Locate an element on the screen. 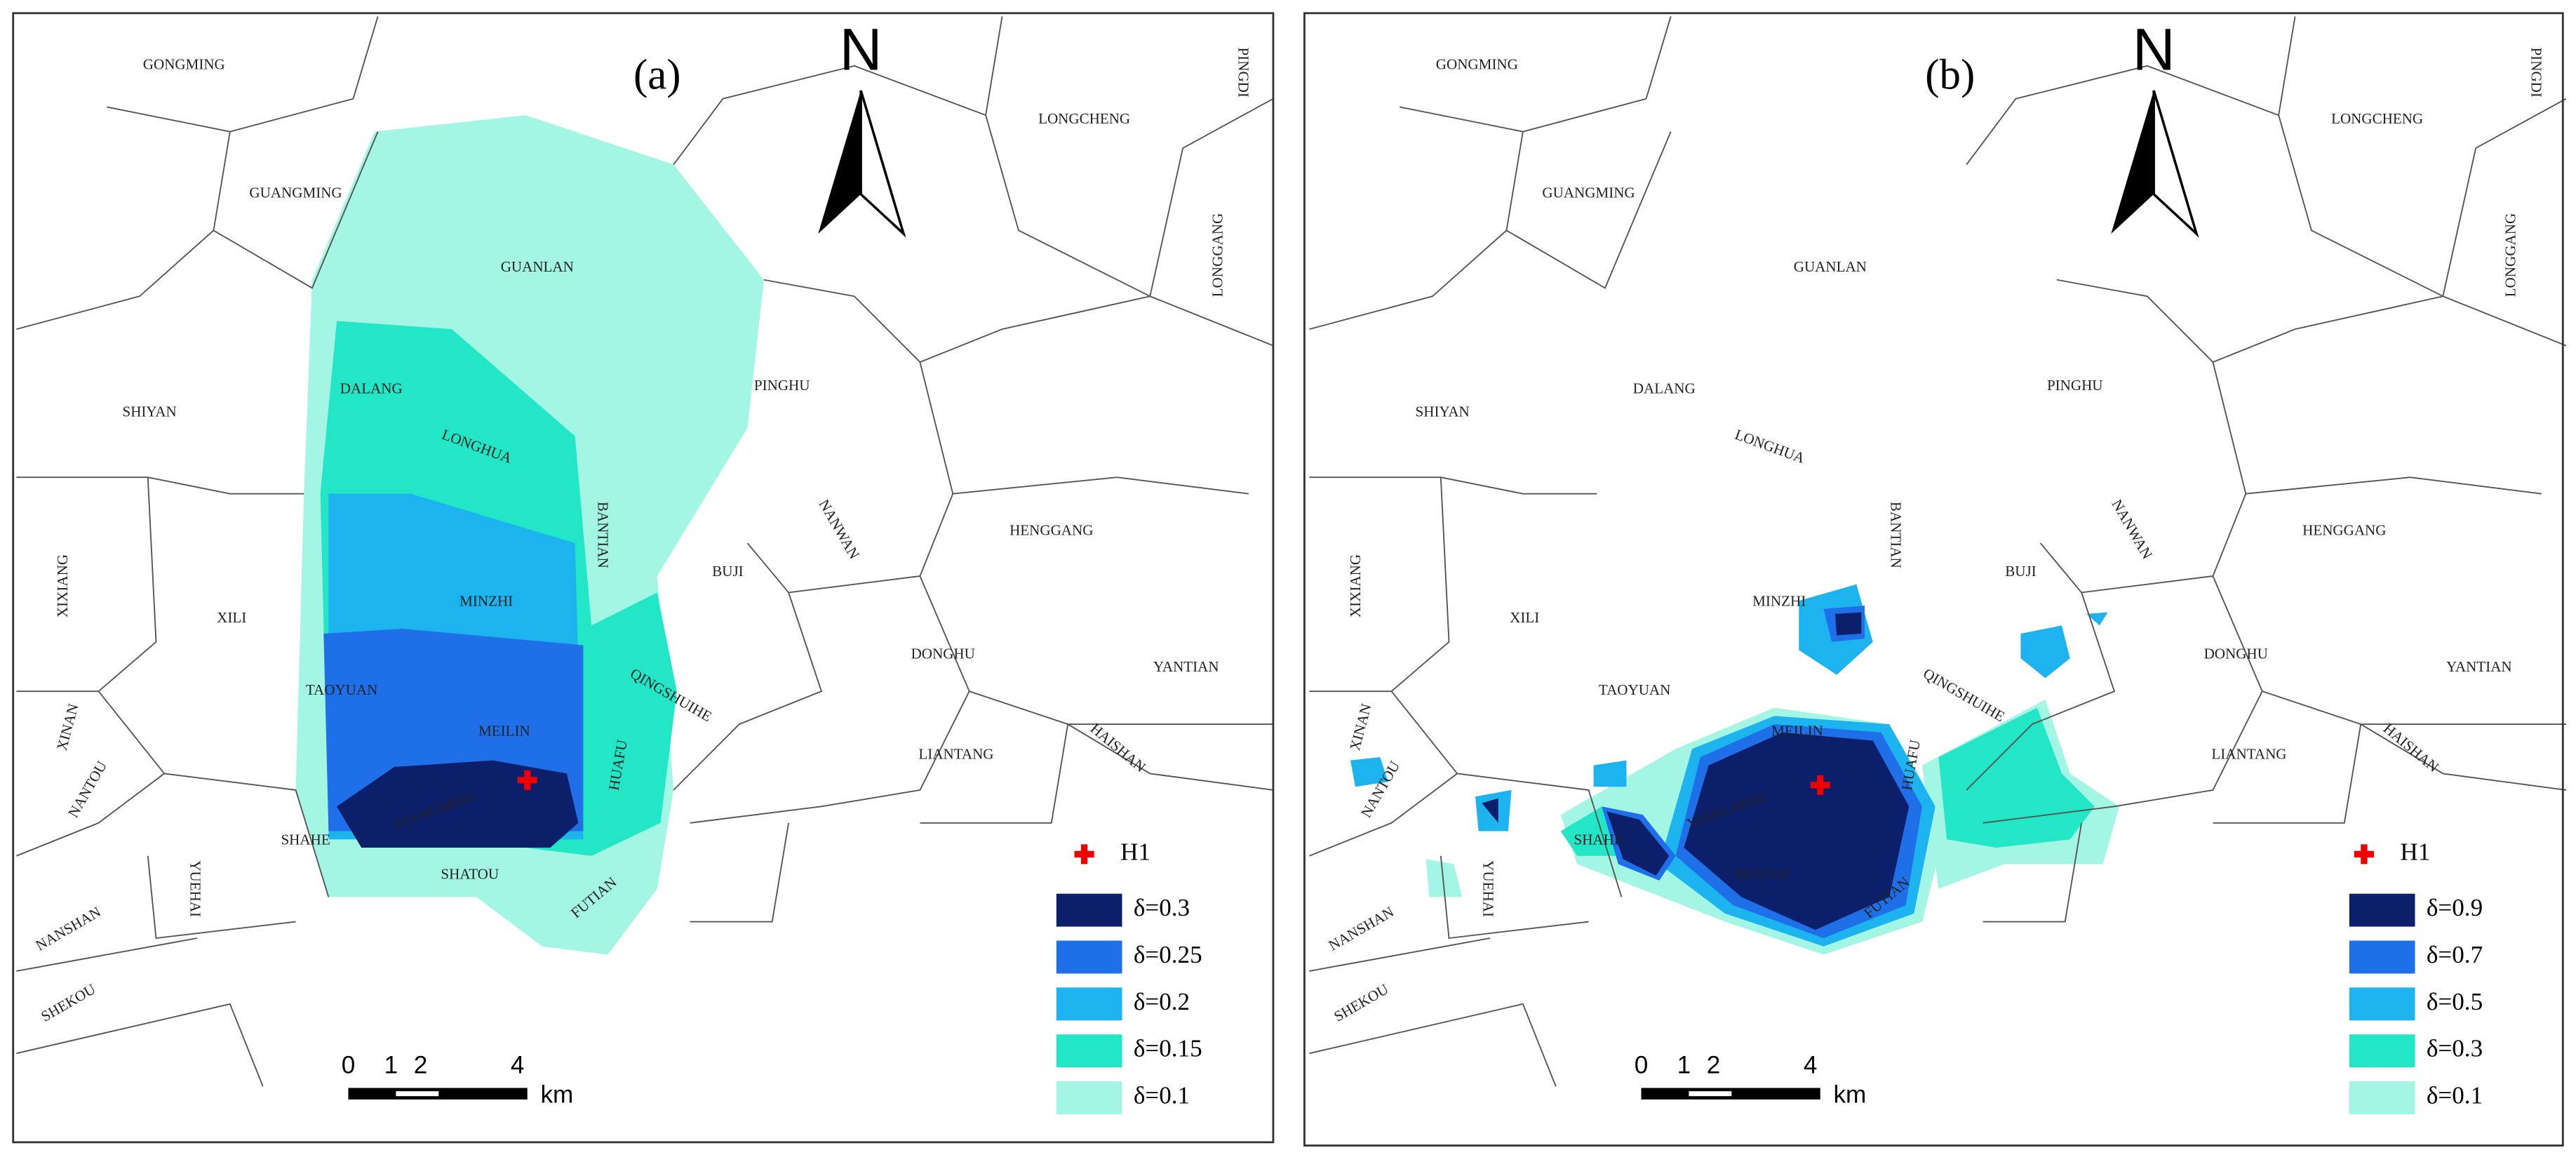 The image size is (2576, 1162). district-label: GUANLAN is located at coordinates (1830, 266).